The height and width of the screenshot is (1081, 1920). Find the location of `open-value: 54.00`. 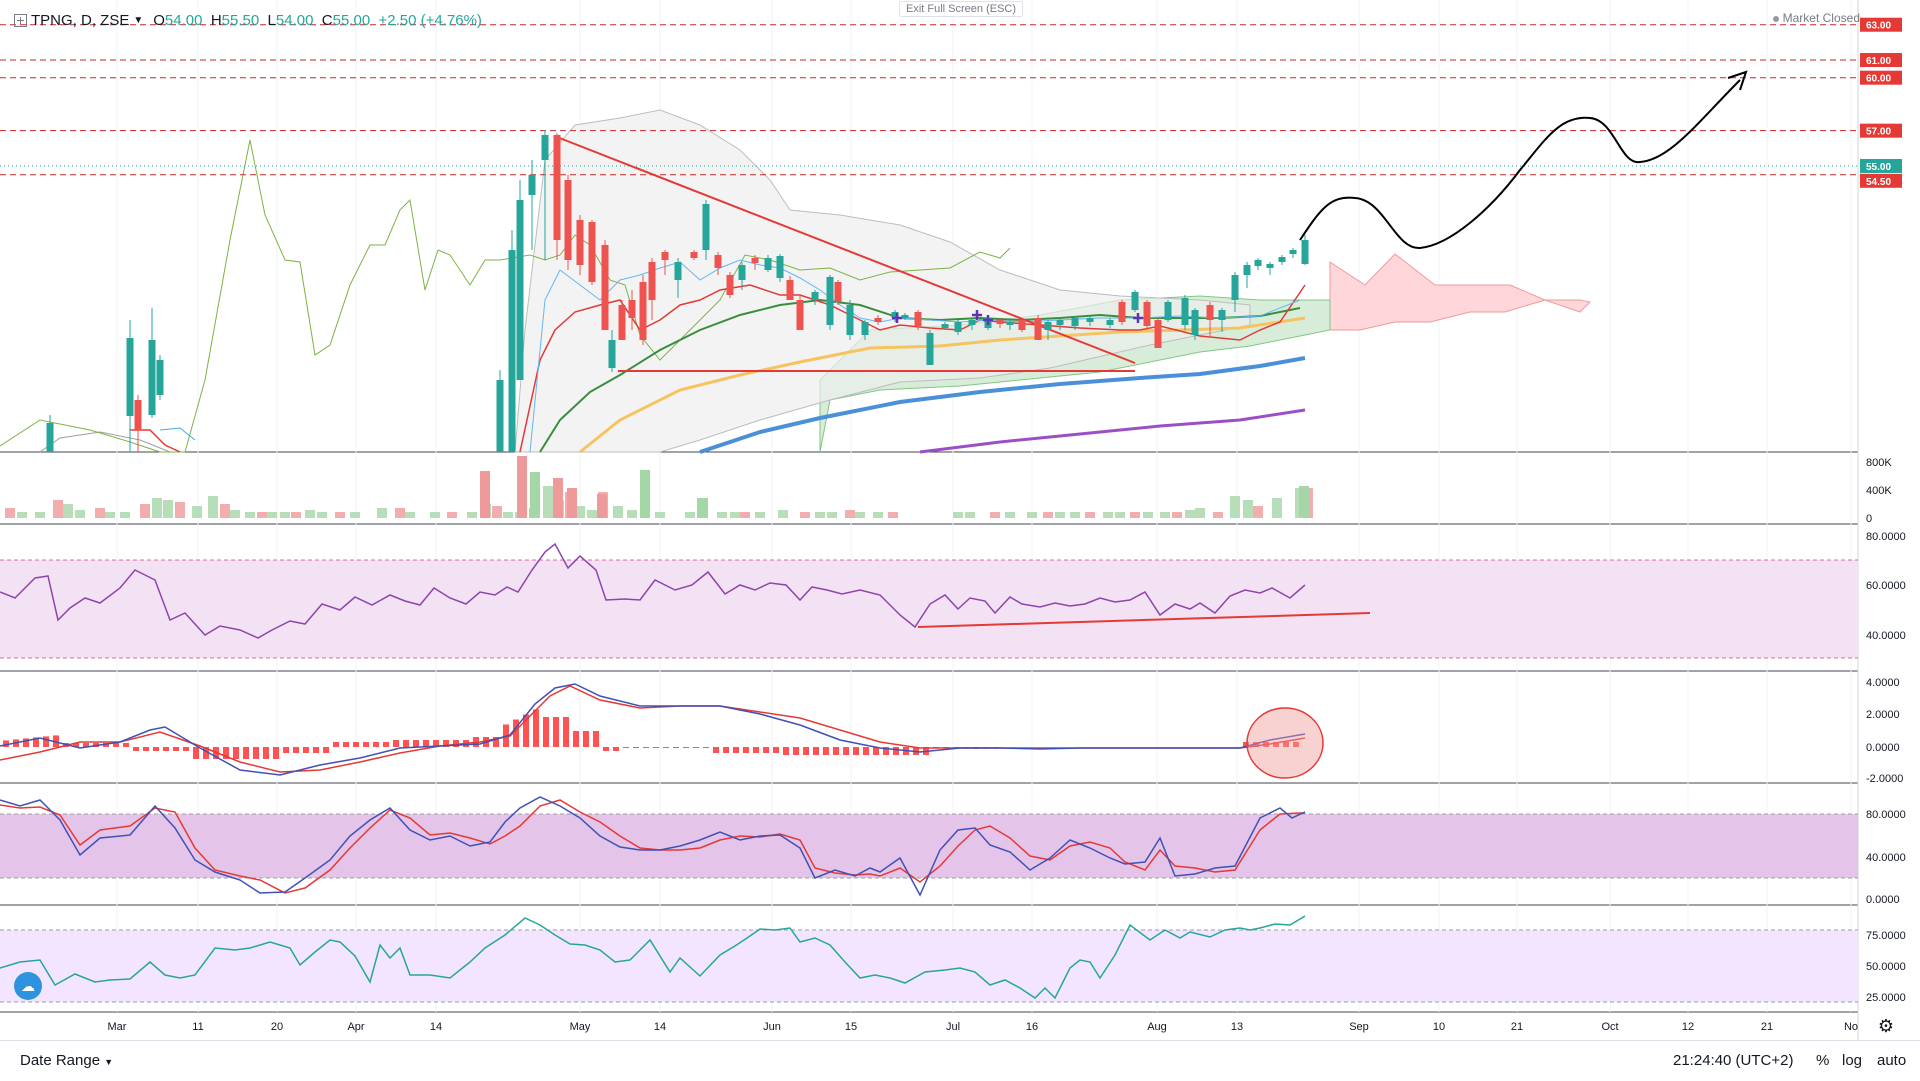

open-value: 54.00 is located at coordinates (183, 20).